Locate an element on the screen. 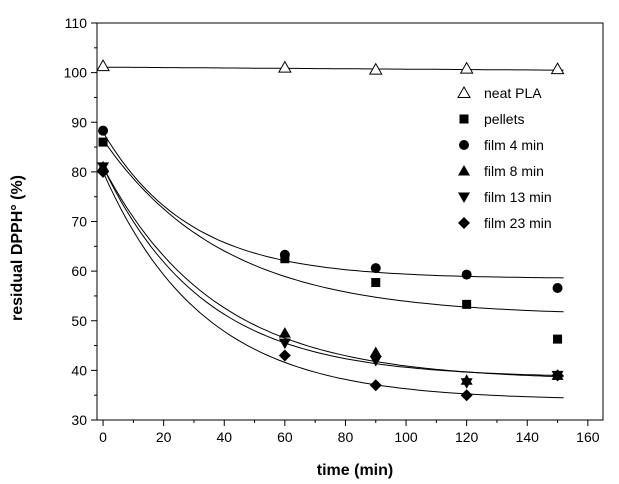 The width and height of the screenshot is (619, 484). y-tick-label: 100 is located at coordinates (76, 73).